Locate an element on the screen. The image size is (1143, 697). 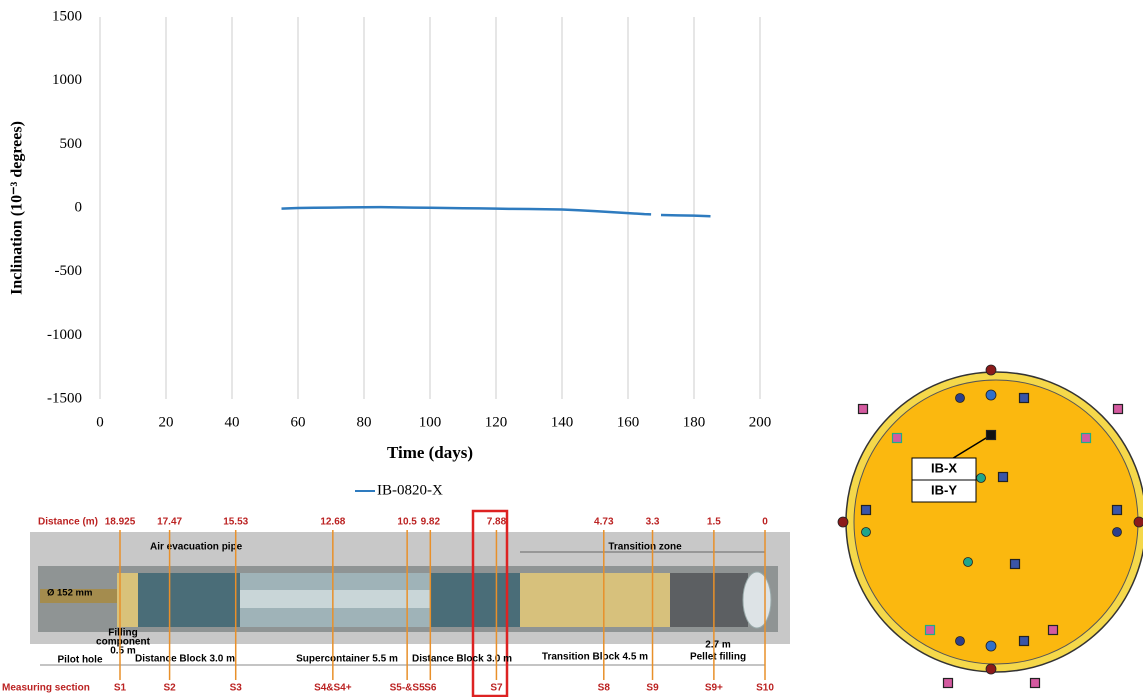
distance-label: 7.88 is located at coordinates (497, 522).